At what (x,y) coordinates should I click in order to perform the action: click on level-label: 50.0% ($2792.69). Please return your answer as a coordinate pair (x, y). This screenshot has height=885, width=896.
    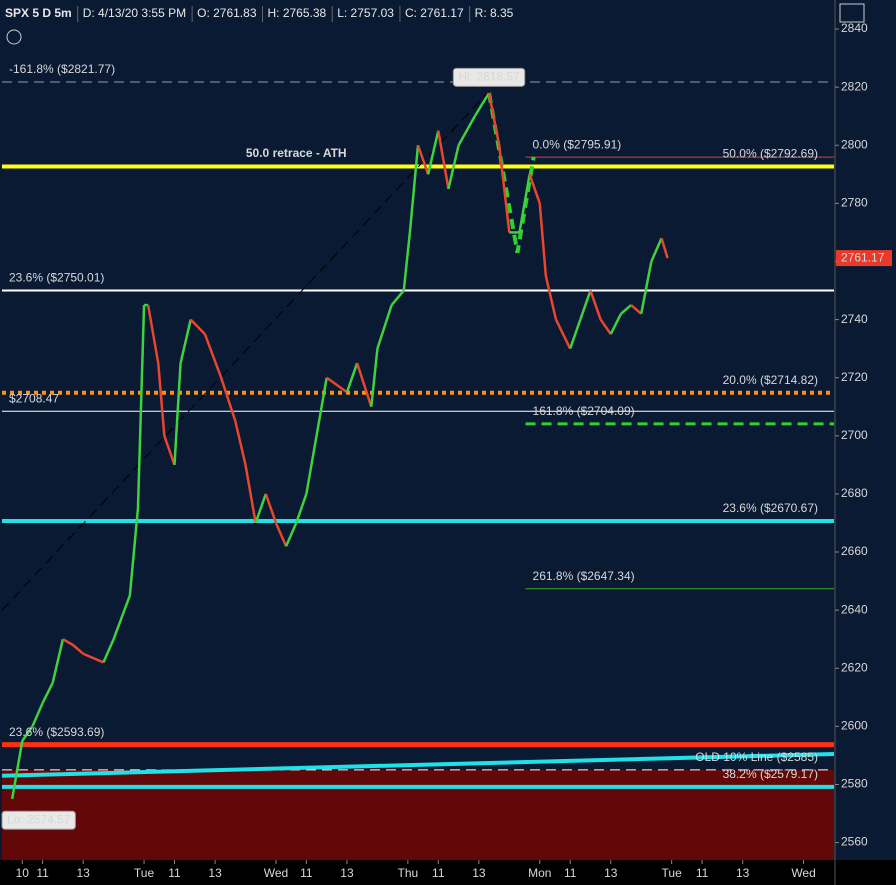
    Looking at the image, I should click on (770, 154).